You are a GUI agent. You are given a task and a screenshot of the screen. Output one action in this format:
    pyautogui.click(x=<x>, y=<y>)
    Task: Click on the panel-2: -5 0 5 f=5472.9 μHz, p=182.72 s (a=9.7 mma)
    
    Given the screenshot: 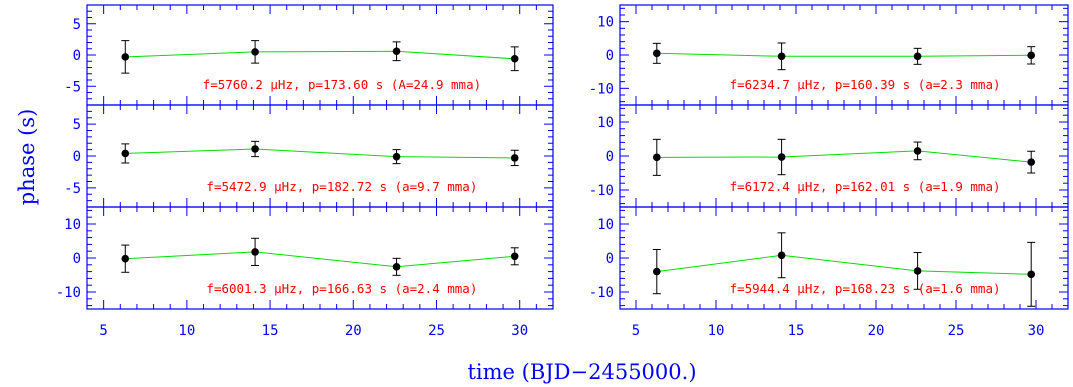 What is the action you would take?
    pyautogui.click(x=309, y=156)
    